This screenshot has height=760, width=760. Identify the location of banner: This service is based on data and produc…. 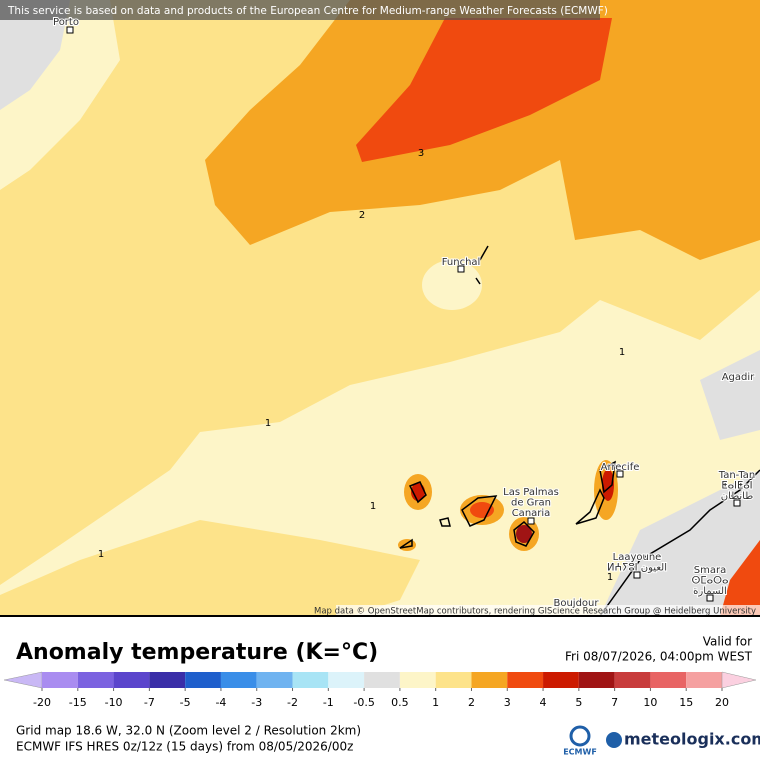
(307, 11).